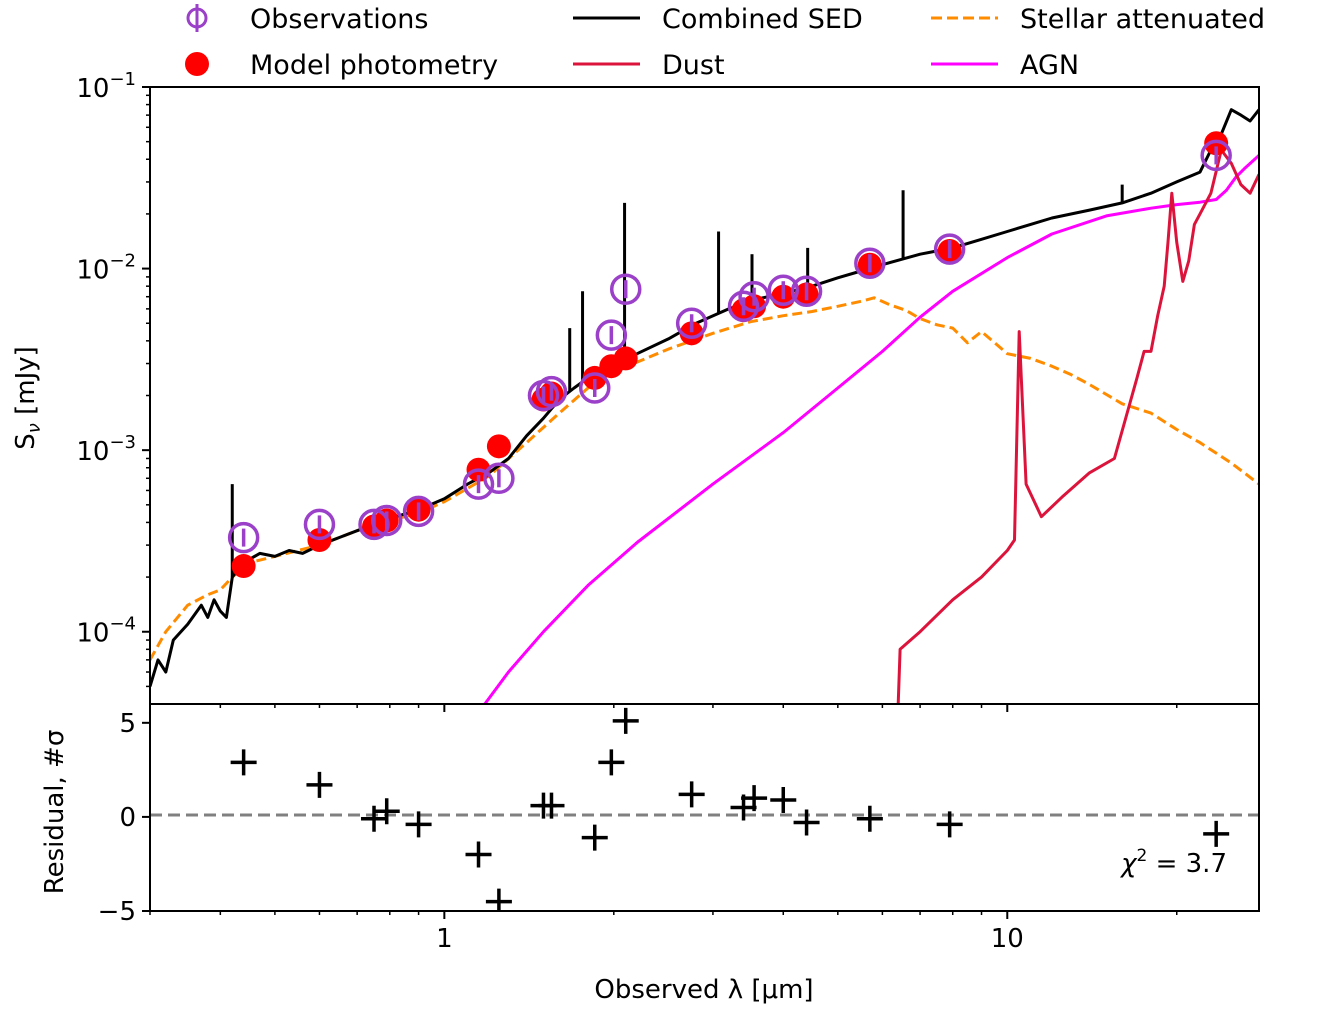 The height and width of the screenshot is (1009, 1330). What do you see at coordinates (106, 449) in the screenshot?
I see `y-tick-label: 10⁻³` at bounding box center [106, 449].